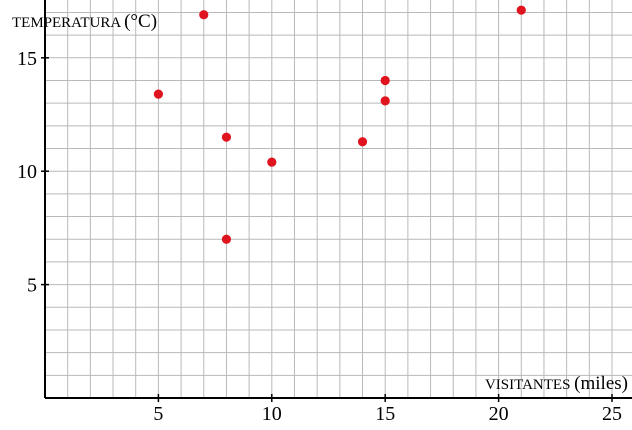  I want to click on x-axis-title: VISITANTES (miles), so click(556, 383).